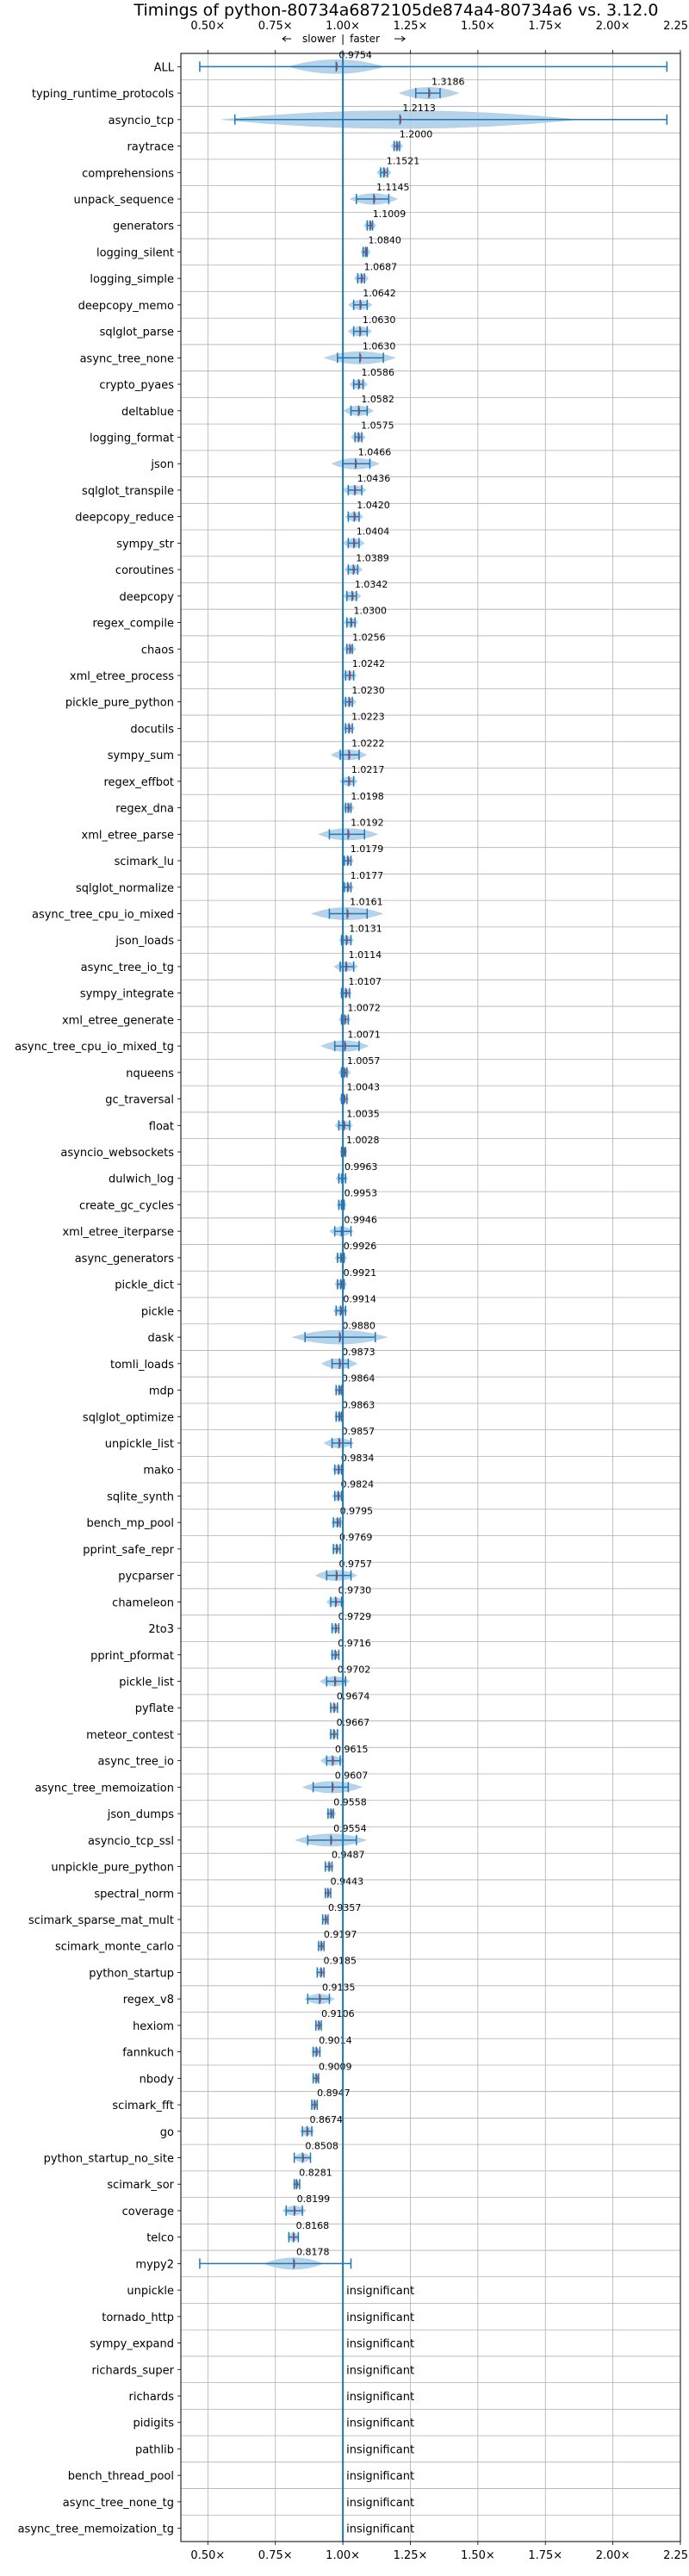 The width and height of the screenshot is (689, 2576). I want to click on benchmark-label: bench_mp_pool, so click(130, 1524).